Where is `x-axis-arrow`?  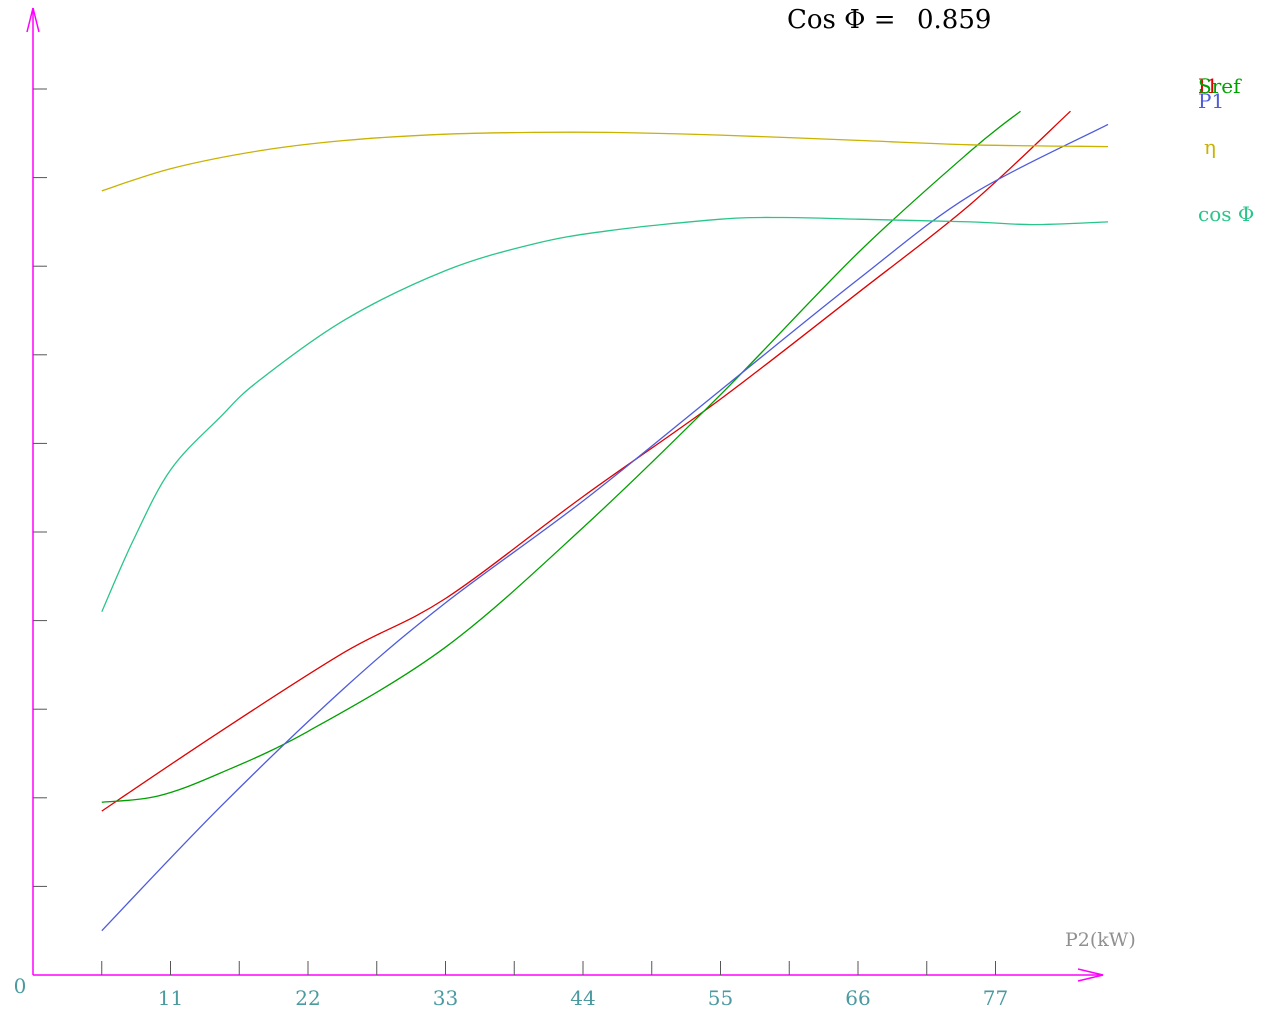
x-axis-arrow is located at coordinates (1090, 975).